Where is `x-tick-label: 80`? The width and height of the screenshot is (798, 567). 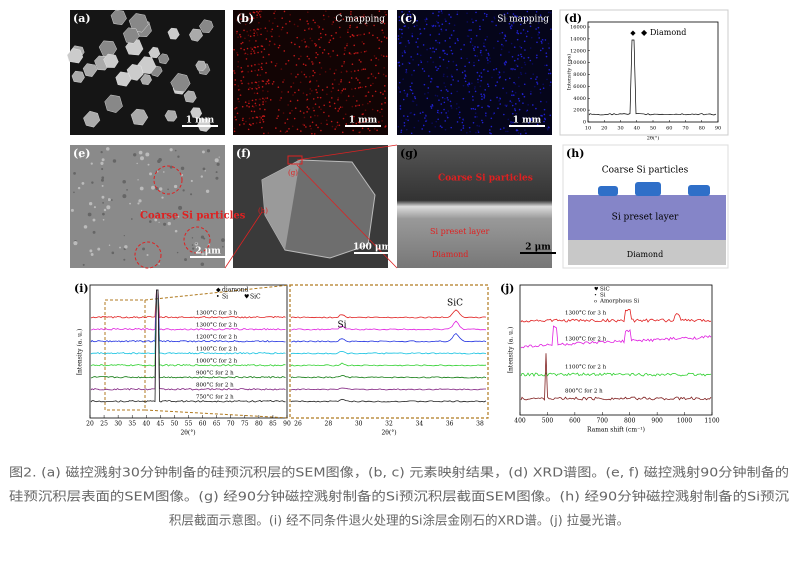 x-tick-label: 80 is located at coordinates (259, 424).